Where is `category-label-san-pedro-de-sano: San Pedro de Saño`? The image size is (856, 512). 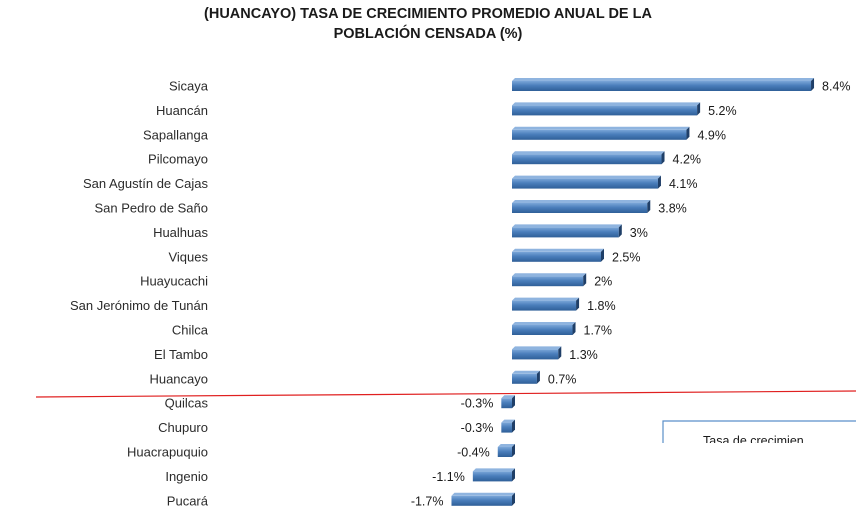
category-label-san-pedro-de-sano: San Pedro de Saño is located at coordinates (151, 208).